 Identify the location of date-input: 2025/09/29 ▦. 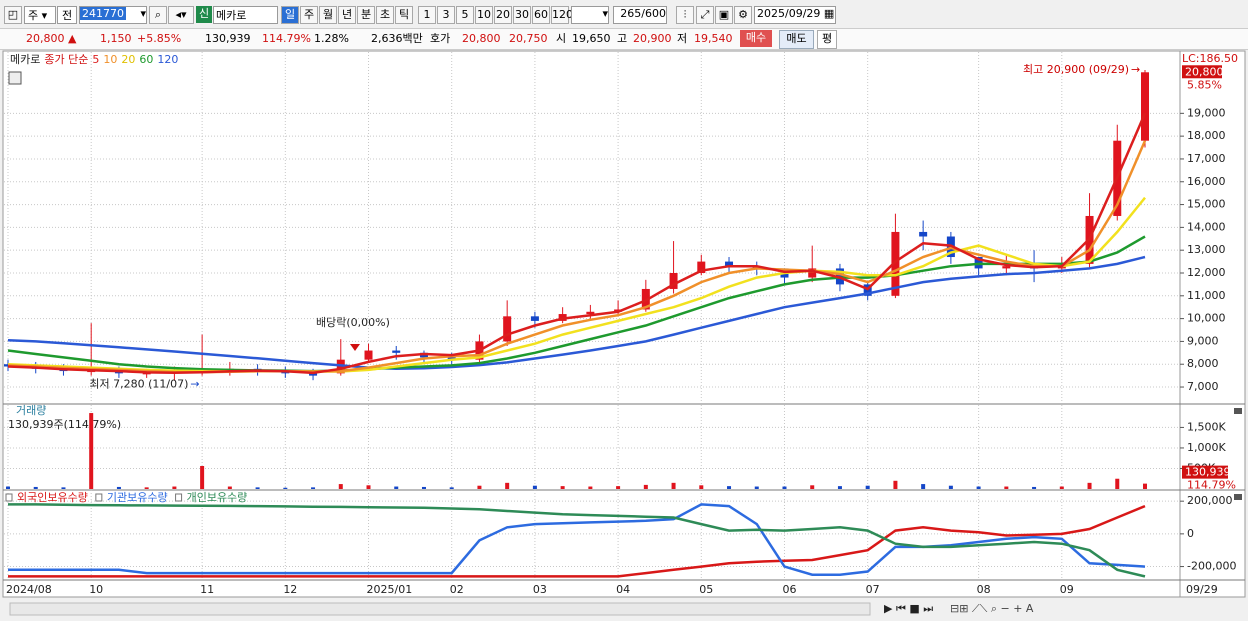
(795, 15).